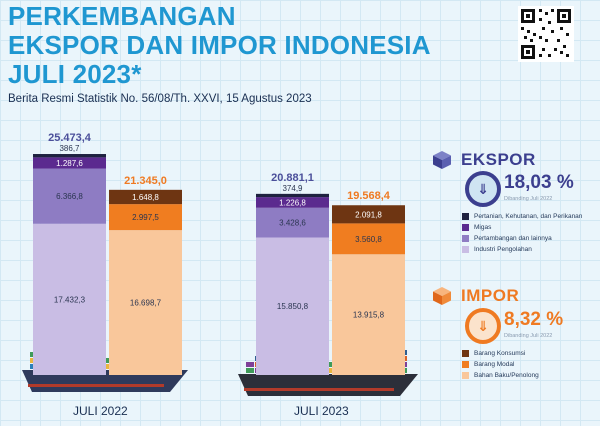 The width and height of the screenshot is (600, 426). What do you see at coordinates (513, 238) in the screenshot?
I see `legend-label: Pertambangan dan lainnya` at bounding box center [513, 238].